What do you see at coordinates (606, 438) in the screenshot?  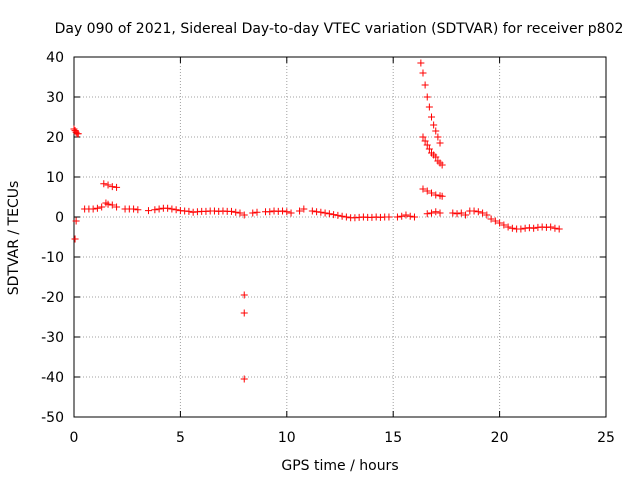 I see `x-tick-label: 25` at bounding box center [606, 438].